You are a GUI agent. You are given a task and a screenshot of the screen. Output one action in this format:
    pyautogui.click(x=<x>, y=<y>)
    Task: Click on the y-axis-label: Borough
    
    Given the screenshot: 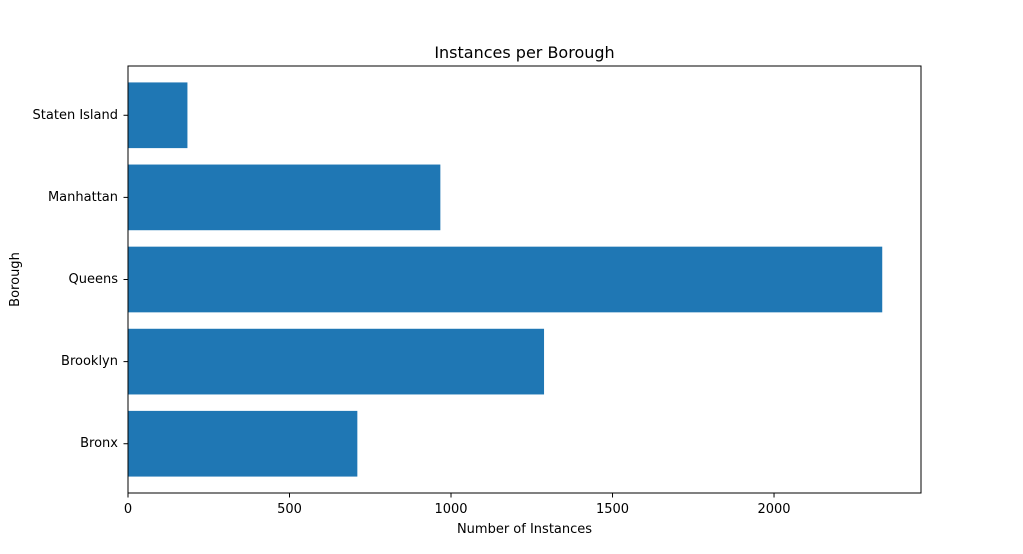 What is the action you would take?
    pyautogui.click(x=15, y=279)
    